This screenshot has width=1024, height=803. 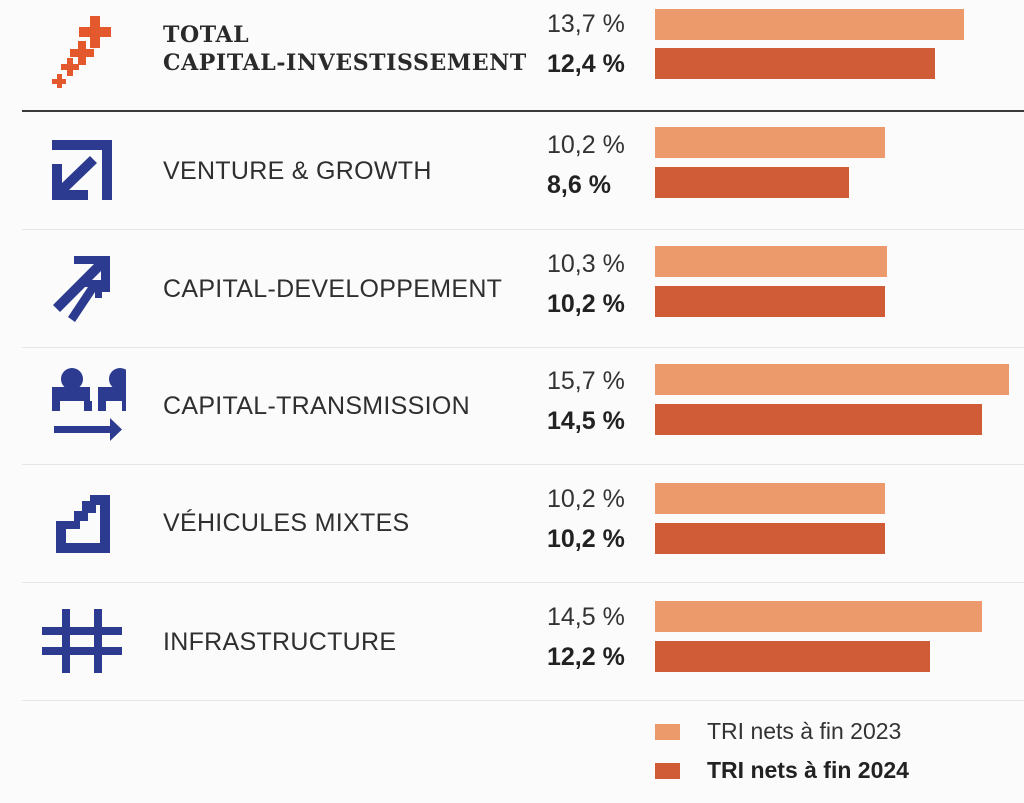 I want to click on value-2024: 12,4 %, so click(x=586, y=64).